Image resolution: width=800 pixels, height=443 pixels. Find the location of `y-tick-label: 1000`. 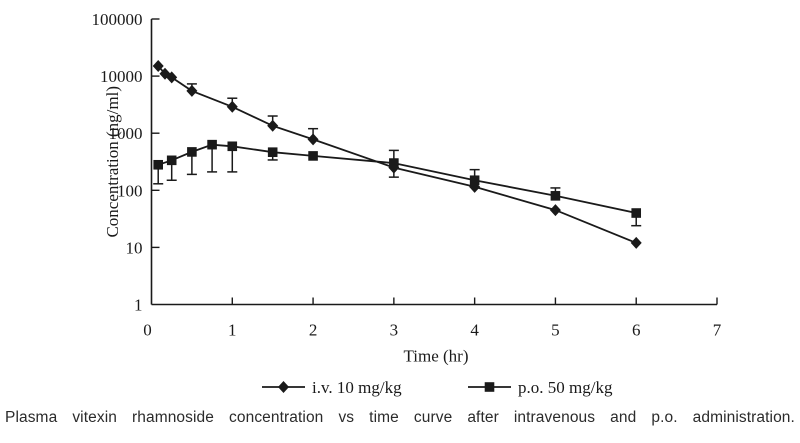

y-tick-label: 1000 is located at coordinates (126, 133).